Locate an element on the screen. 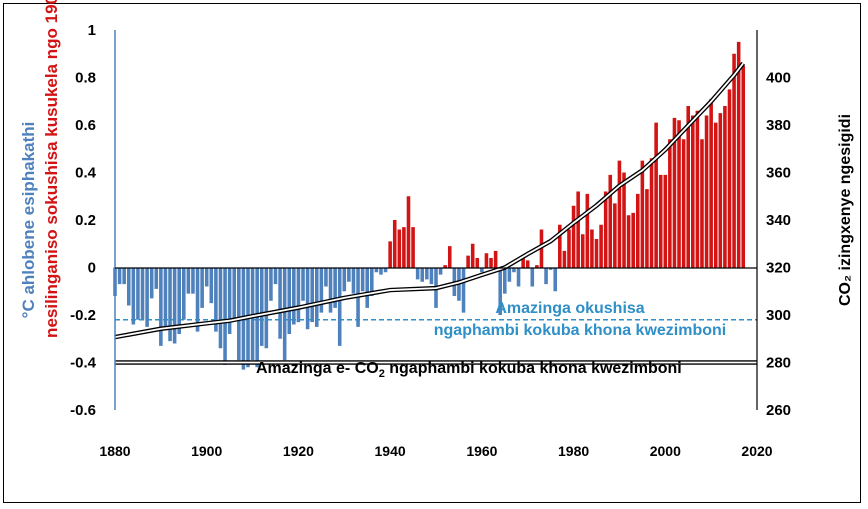 The image size is (868, 509). bar-1930 is located at coordinates (344, 279).